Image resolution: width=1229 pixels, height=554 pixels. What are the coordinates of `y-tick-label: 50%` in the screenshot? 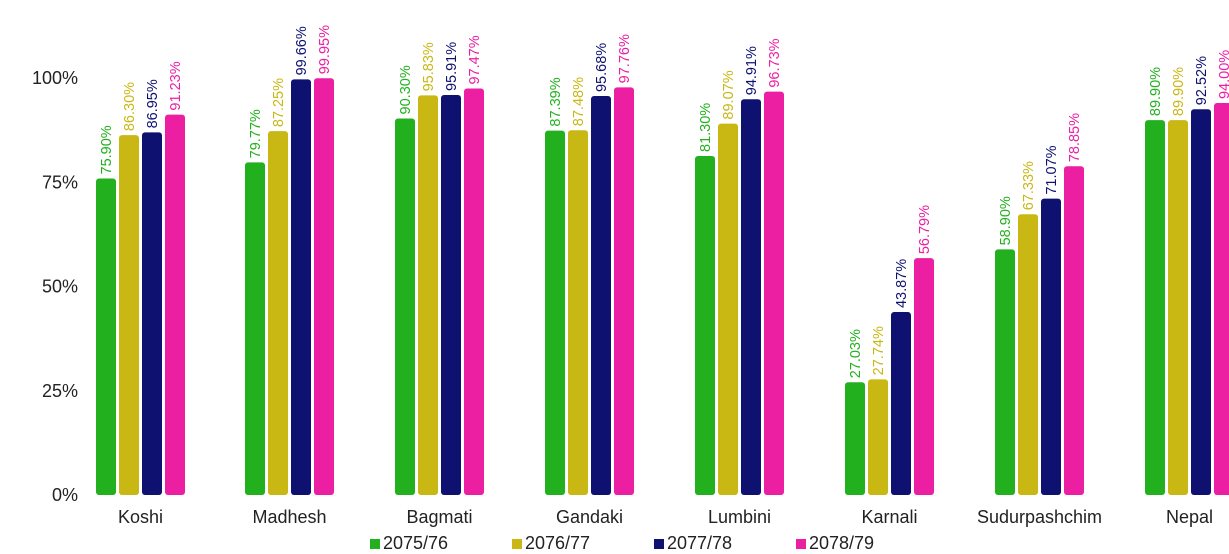 It's located at (60, 287).